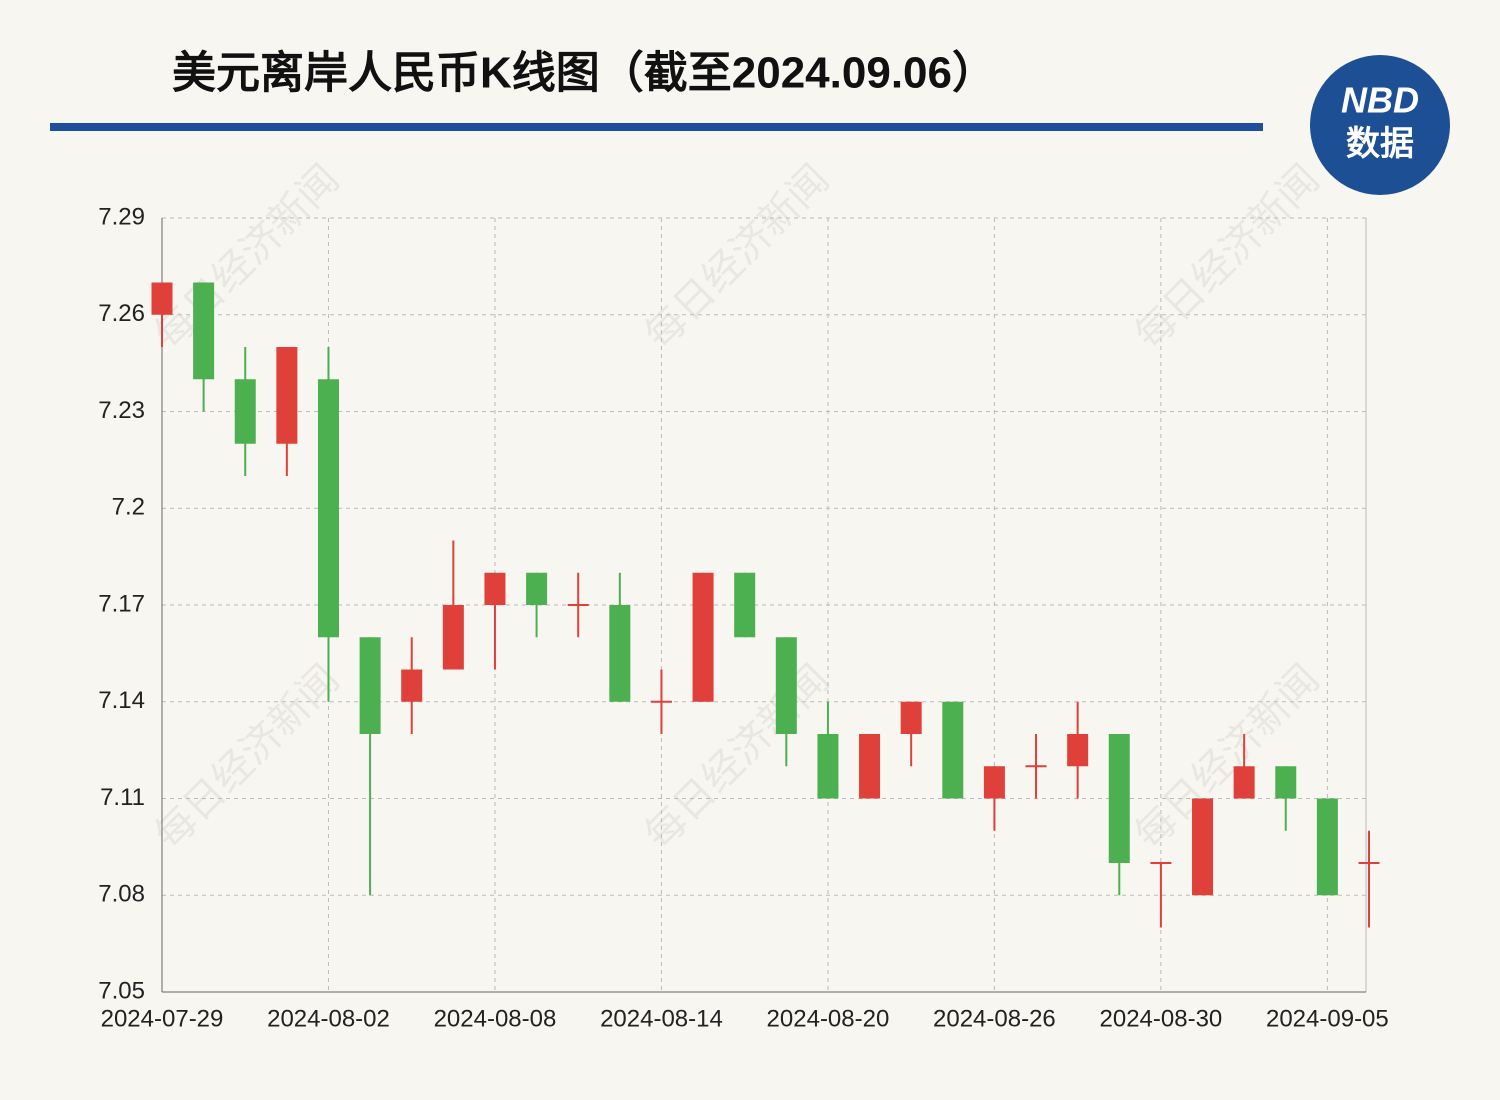 This screenshot has width=1500, height=1100. Describe the element at coordinates (162, 1018) in the screenshot. I see `x-tick-label: 2024-07-29` at that location.